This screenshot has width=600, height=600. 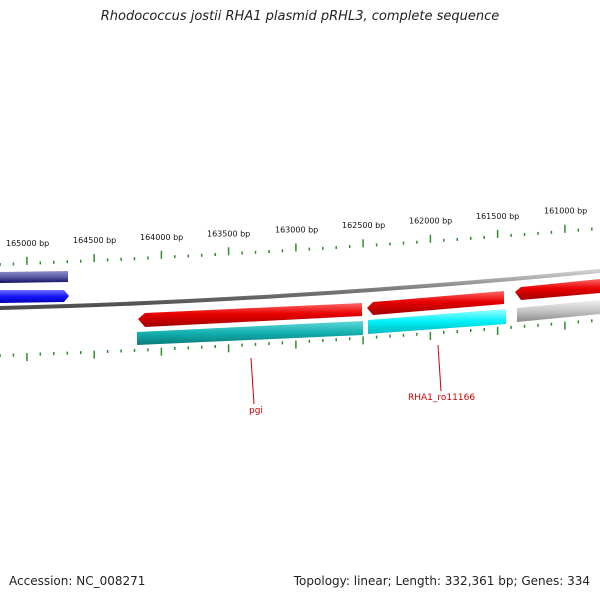 I want to click on navy-gene, so click(x=34, y=277).